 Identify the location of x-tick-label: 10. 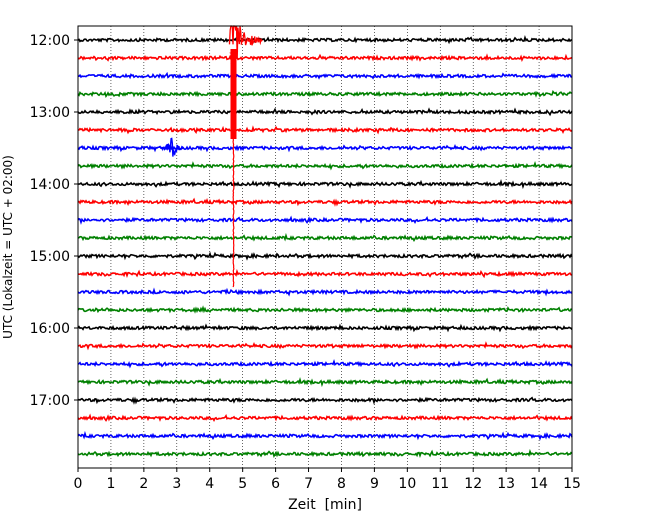
(407, 484).